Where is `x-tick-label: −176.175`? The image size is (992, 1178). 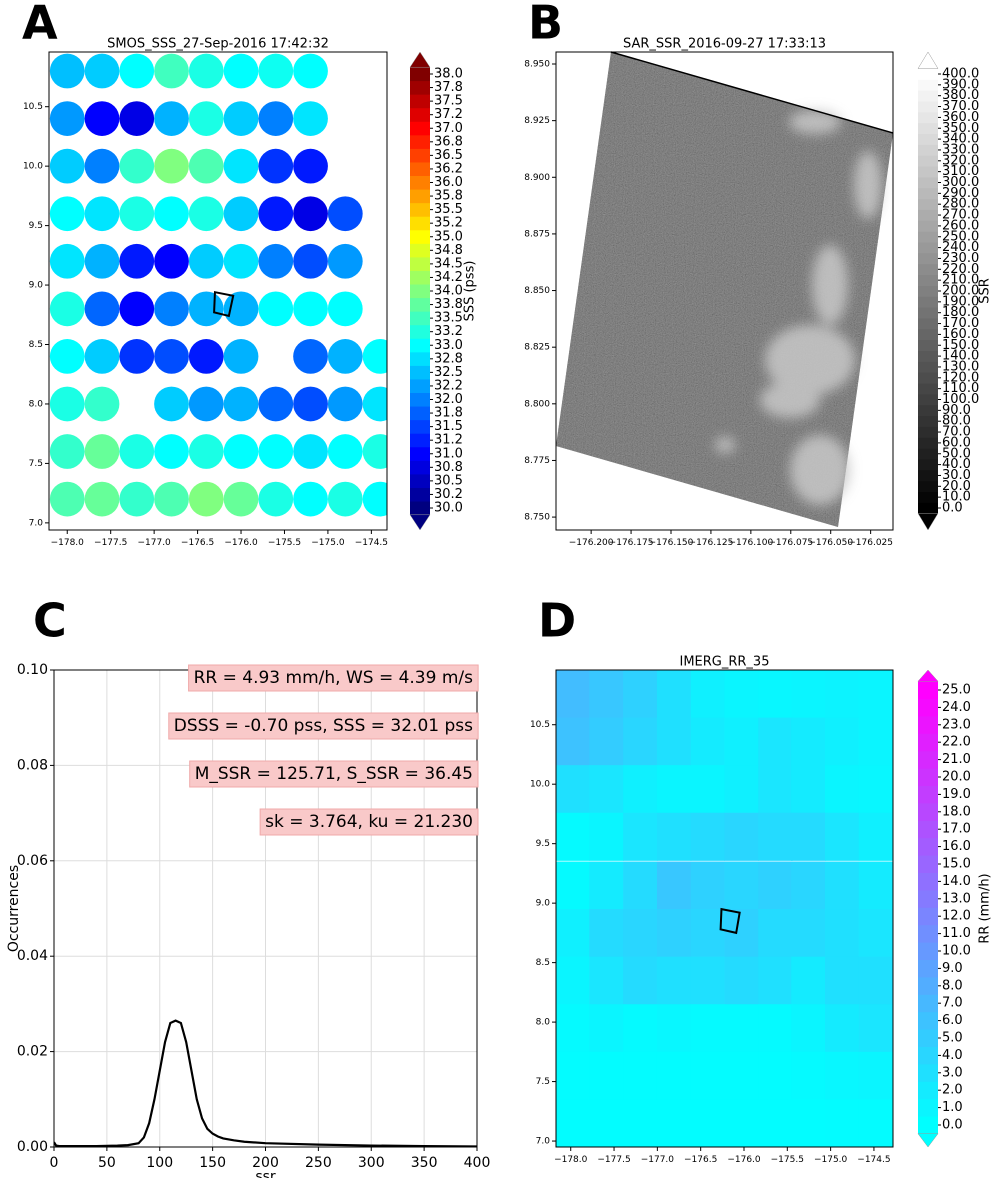 x-tick-label: −176.175 is located at coordinates (631, 543).